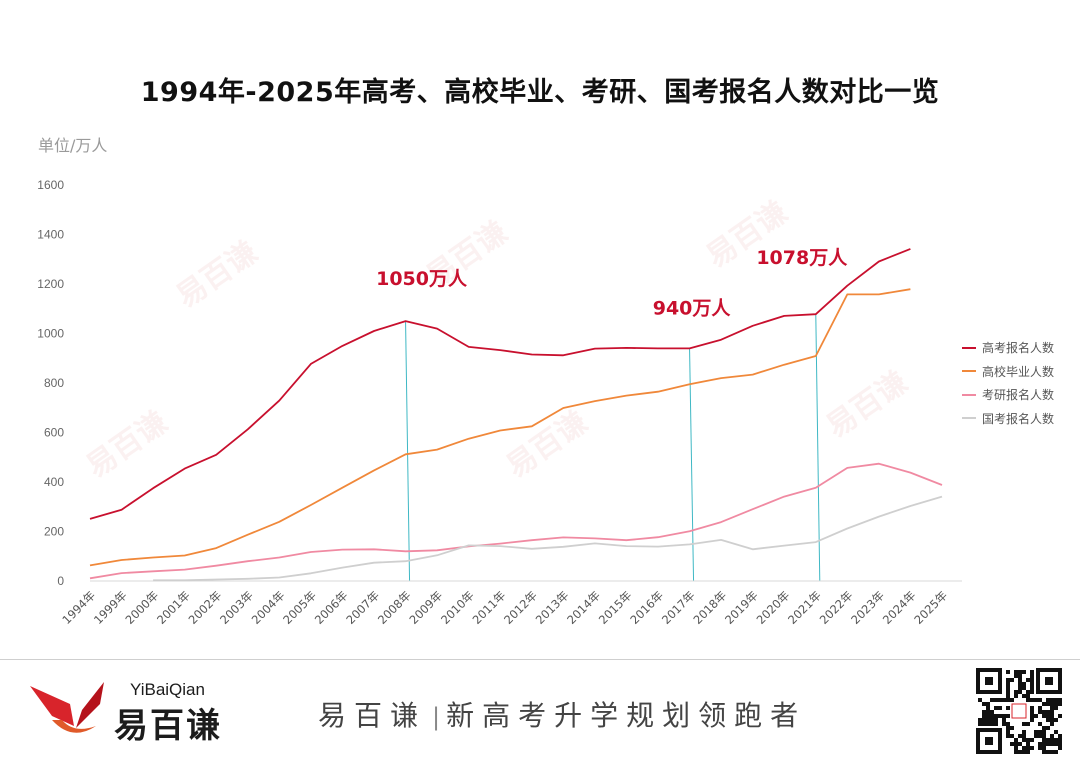 This screenshot has height=766, width=1080. I want to click on x-tick-label: 2012年, so click(520, 607).